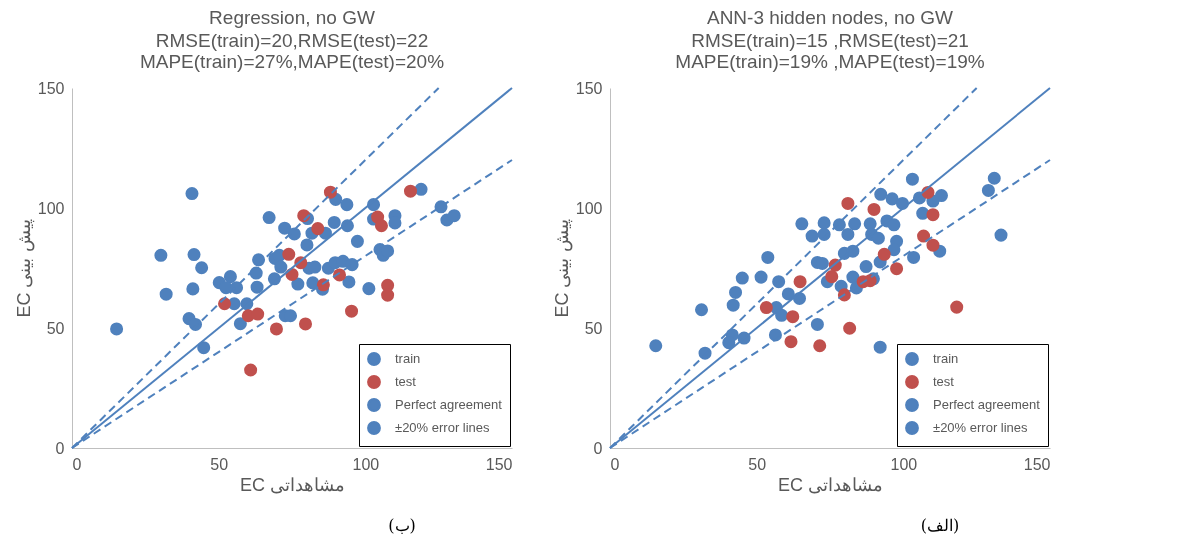 This screenshot has width=1190, height=544. I want to click on text: (الف), so click(940, 525).